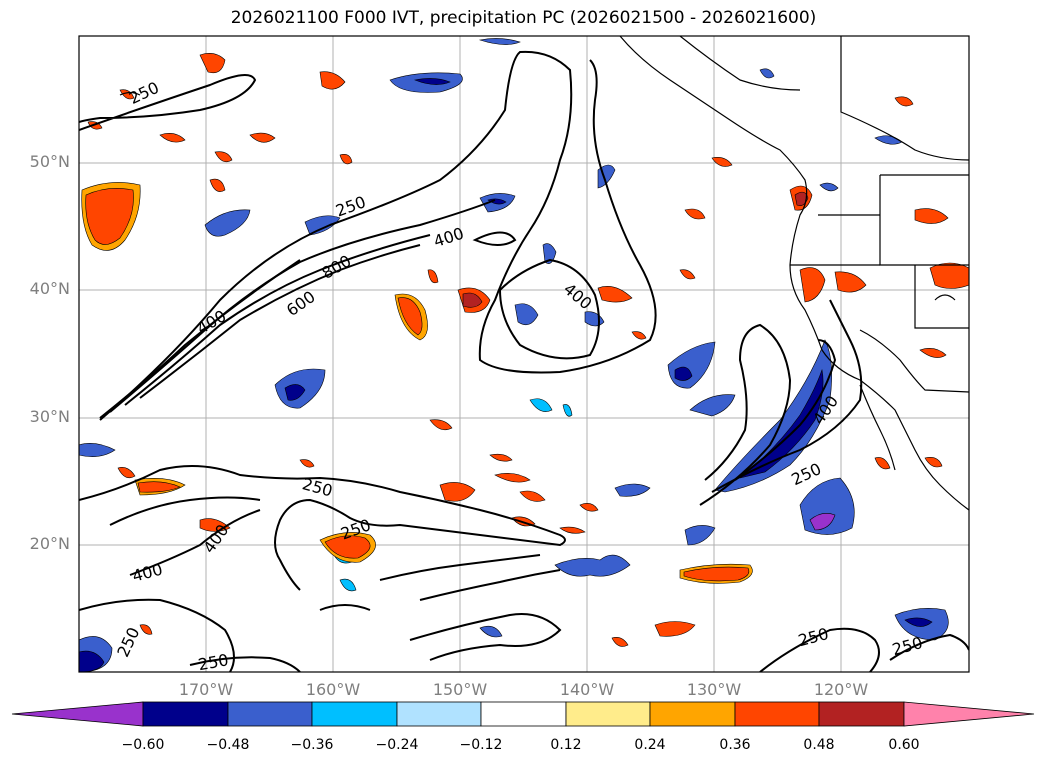 This screenshot has height=765, width=1047. I want to click on lon-label: 160°W, so click(333, 689).